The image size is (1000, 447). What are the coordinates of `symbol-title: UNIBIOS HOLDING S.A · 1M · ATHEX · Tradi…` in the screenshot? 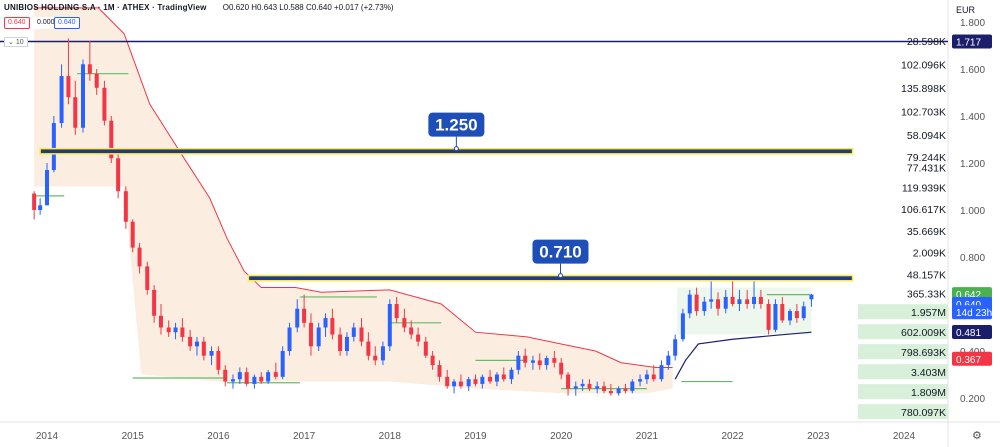 It's located at (105, 7).